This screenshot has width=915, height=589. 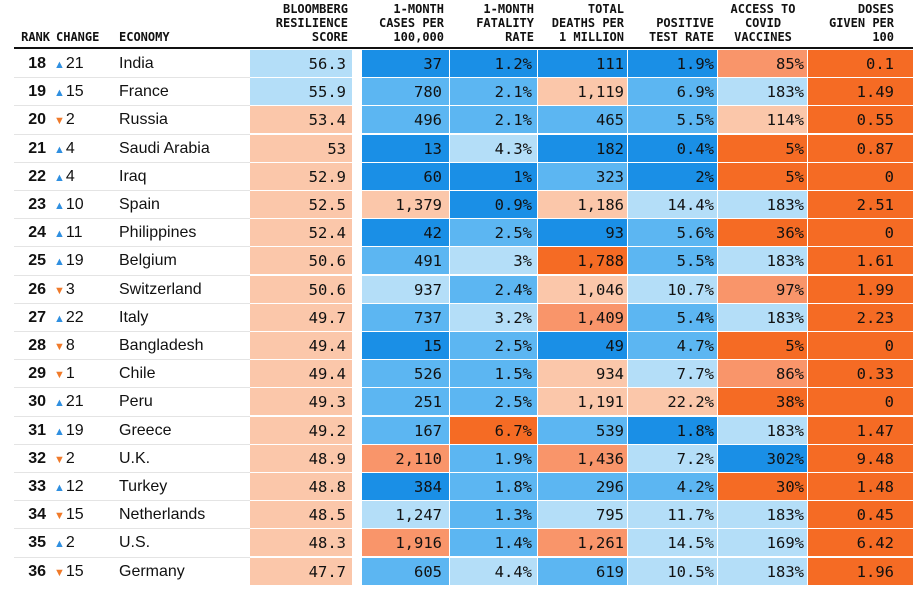 I want to click on positive-cell: 5.5%, so click(x=695, y=120).